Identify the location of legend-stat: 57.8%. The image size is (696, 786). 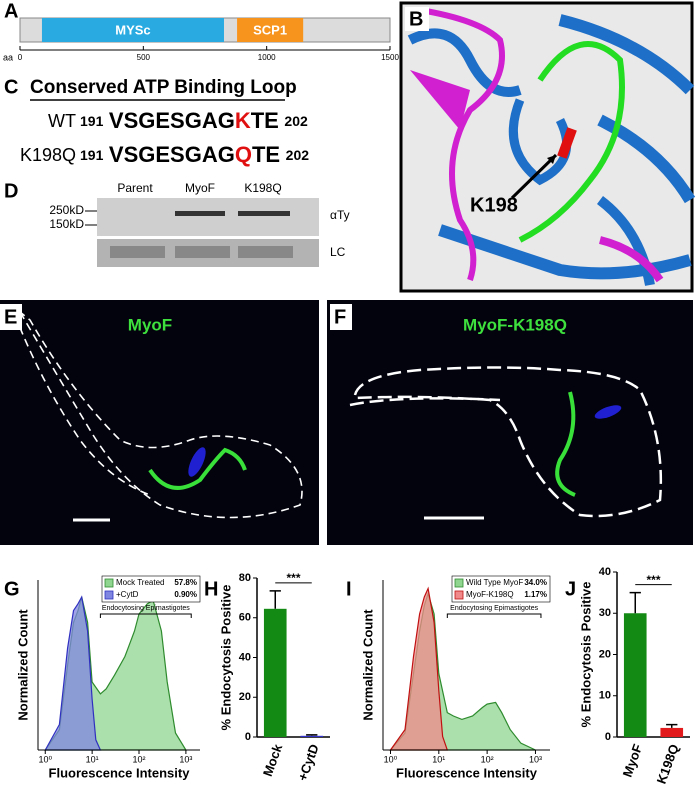
(185, 582).